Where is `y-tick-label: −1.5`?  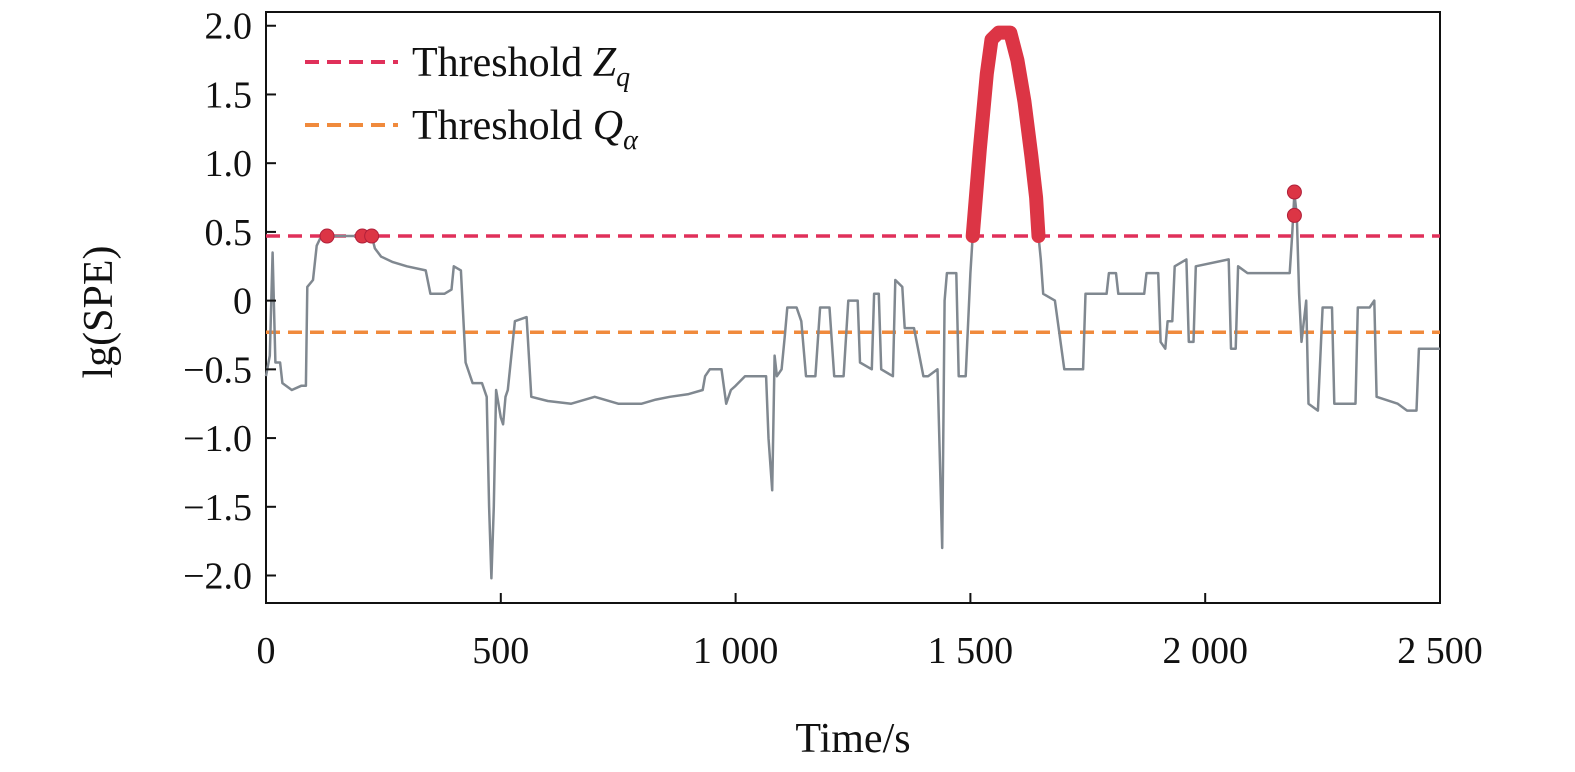
y-tick-label: −1.5 is located at coordinates (217, 508).